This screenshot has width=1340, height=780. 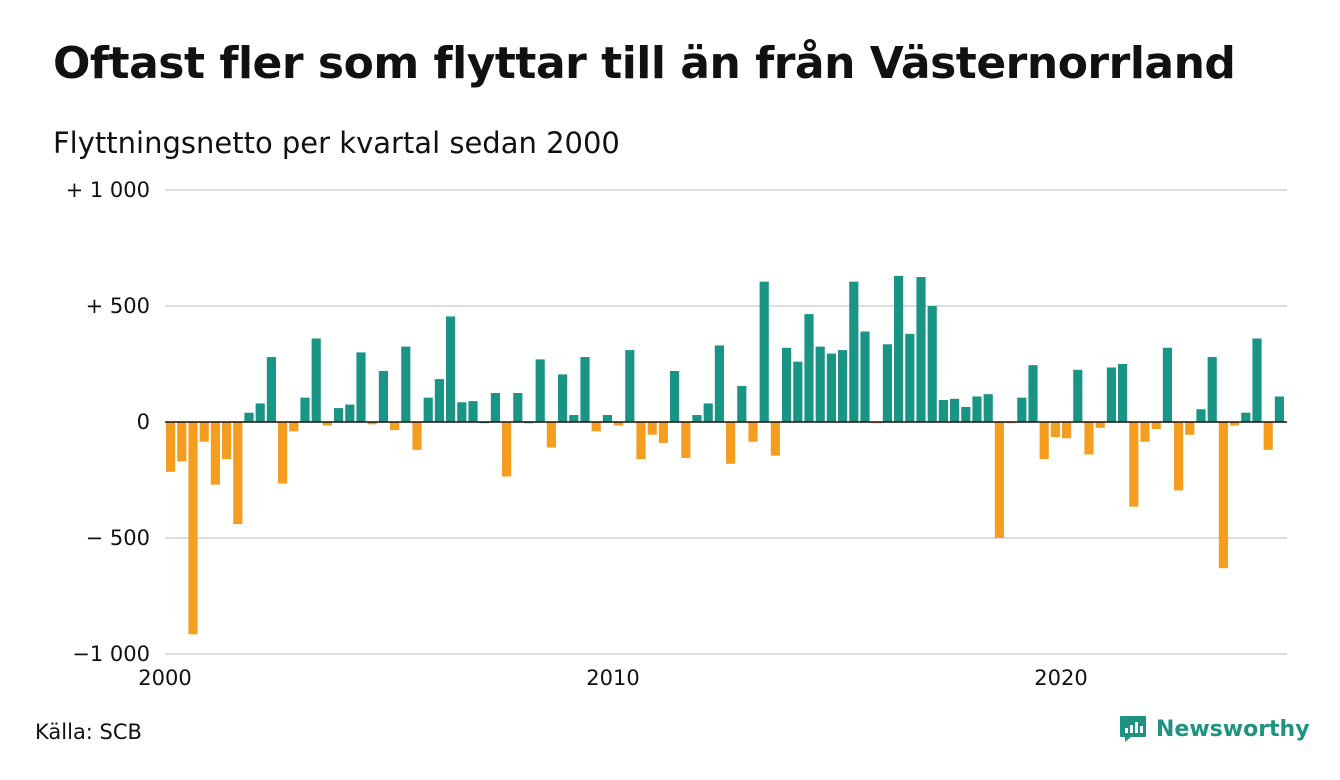 What do you see at coordinates (395, 426) in the screenshot?
I see `bar-2005-q1` at bounding box center [395, 426].